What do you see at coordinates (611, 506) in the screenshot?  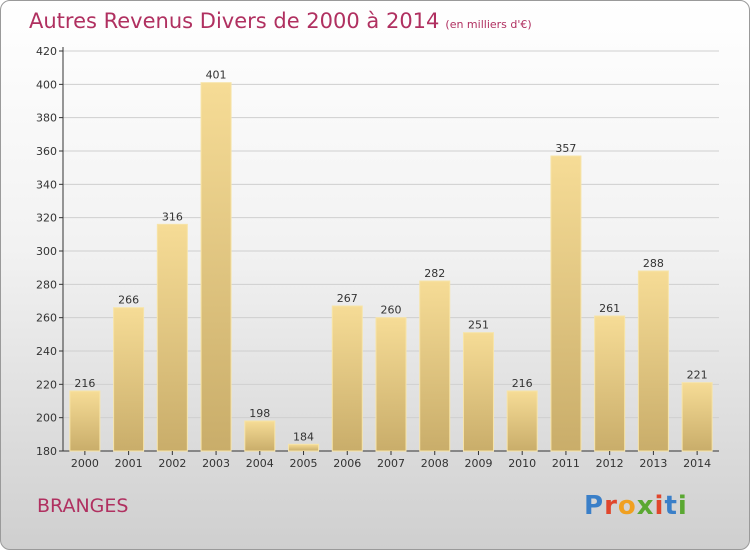 I see `logo-letter: r` at bounding box center [611, 506].